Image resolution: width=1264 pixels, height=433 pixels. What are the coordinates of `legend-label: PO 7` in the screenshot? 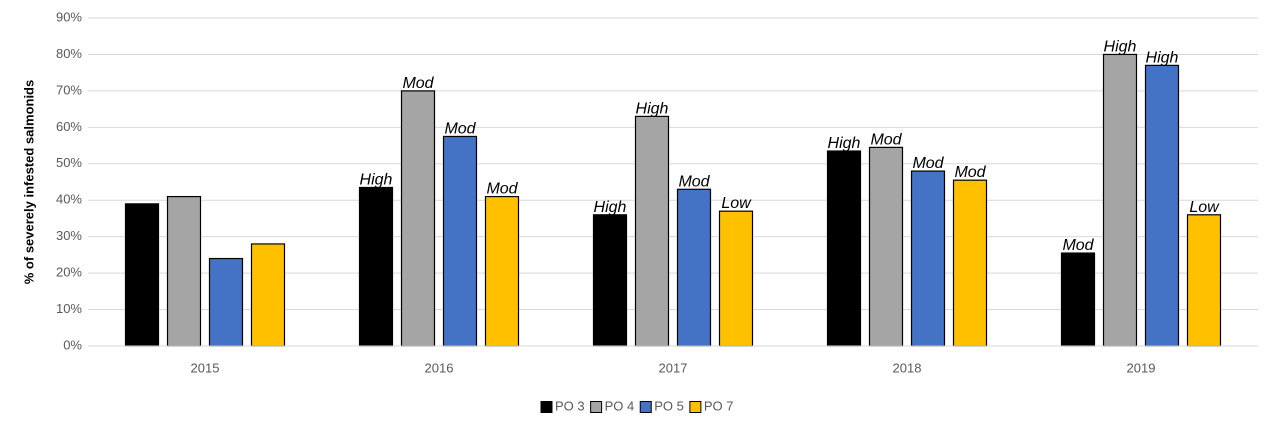 It's located at (719, 405).